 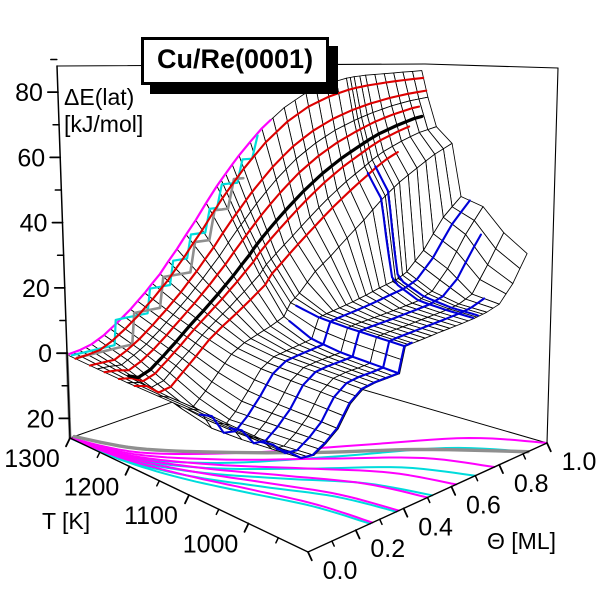 What do you see at coordinates (579, 462) in the screenshot?
I see `tick-label: 1.0` at bounding box center [579, 462].